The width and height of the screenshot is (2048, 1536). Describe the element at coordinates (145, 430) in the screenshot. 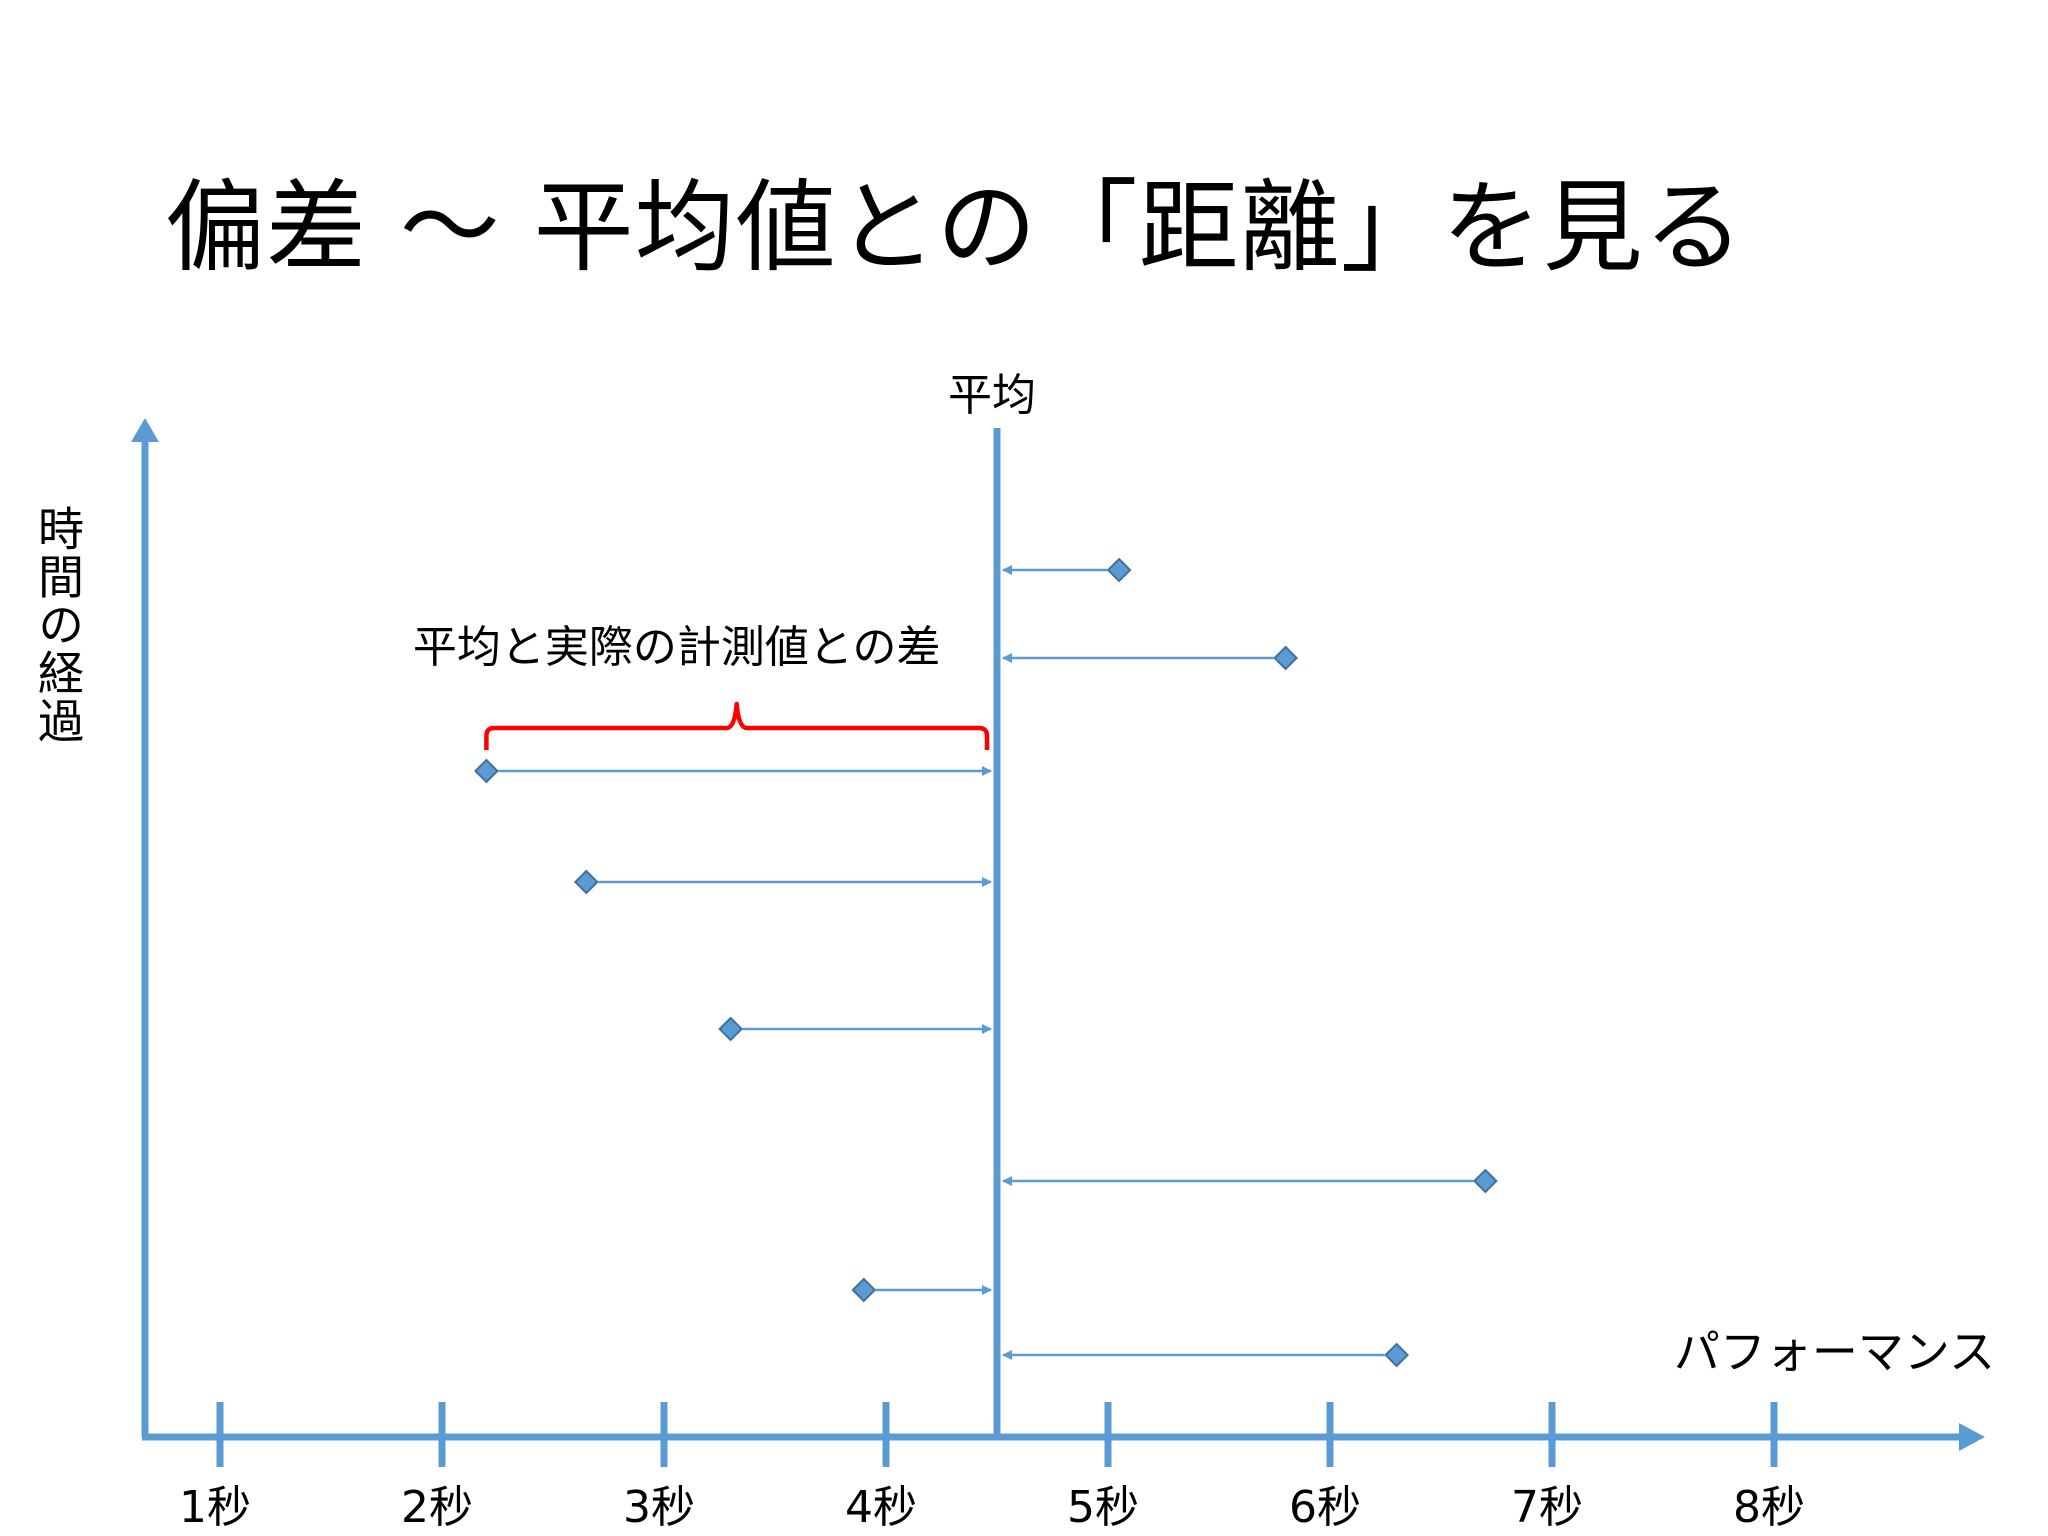

I see `y-axis-arrowhead` at that location.